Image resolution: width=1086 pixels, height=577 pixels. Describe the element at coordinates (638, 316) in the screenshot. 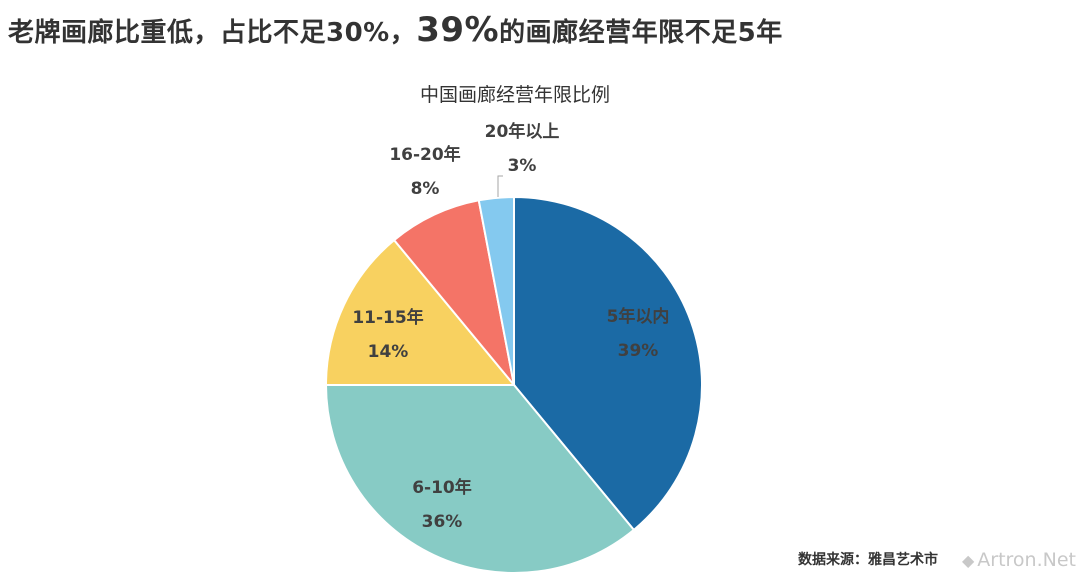

I see `slice-label-category: 5年以内` at that location.